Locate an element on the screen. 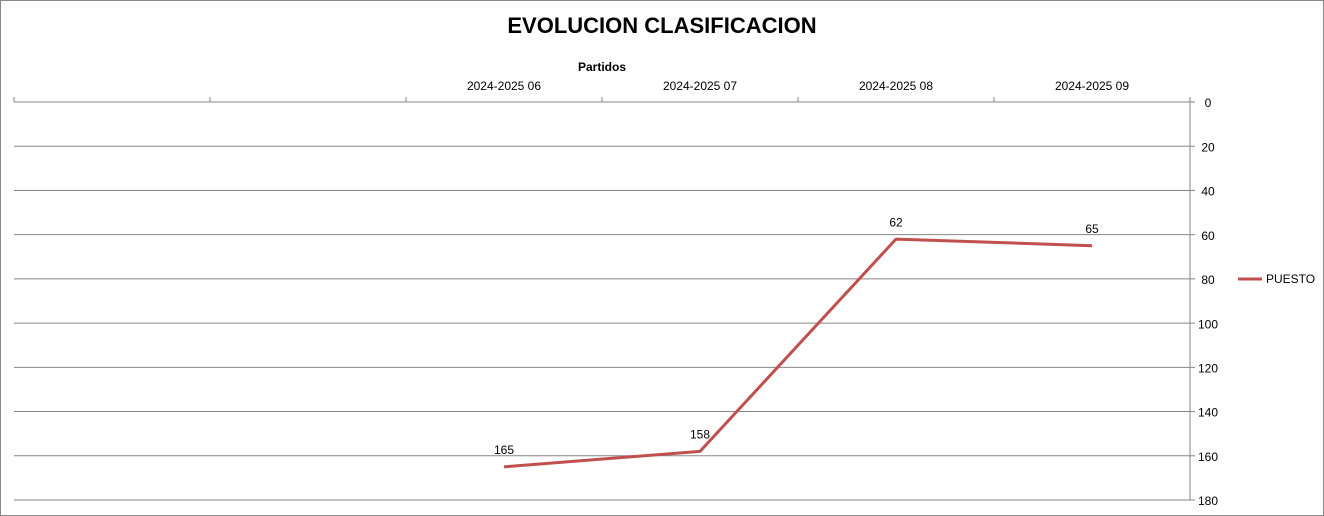 The image size is (1324, 516). legend-label: PUESTO is located at coordinates (1290, 279).